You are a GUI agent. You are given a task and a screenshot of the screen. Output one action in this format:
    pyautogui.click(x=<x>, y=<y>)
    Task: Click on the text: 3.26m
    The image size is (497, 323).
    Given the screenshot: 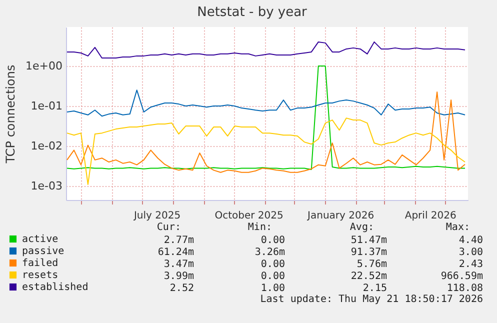 What is the action you would take?
    pyautogui.click(x=269, y=252)
    